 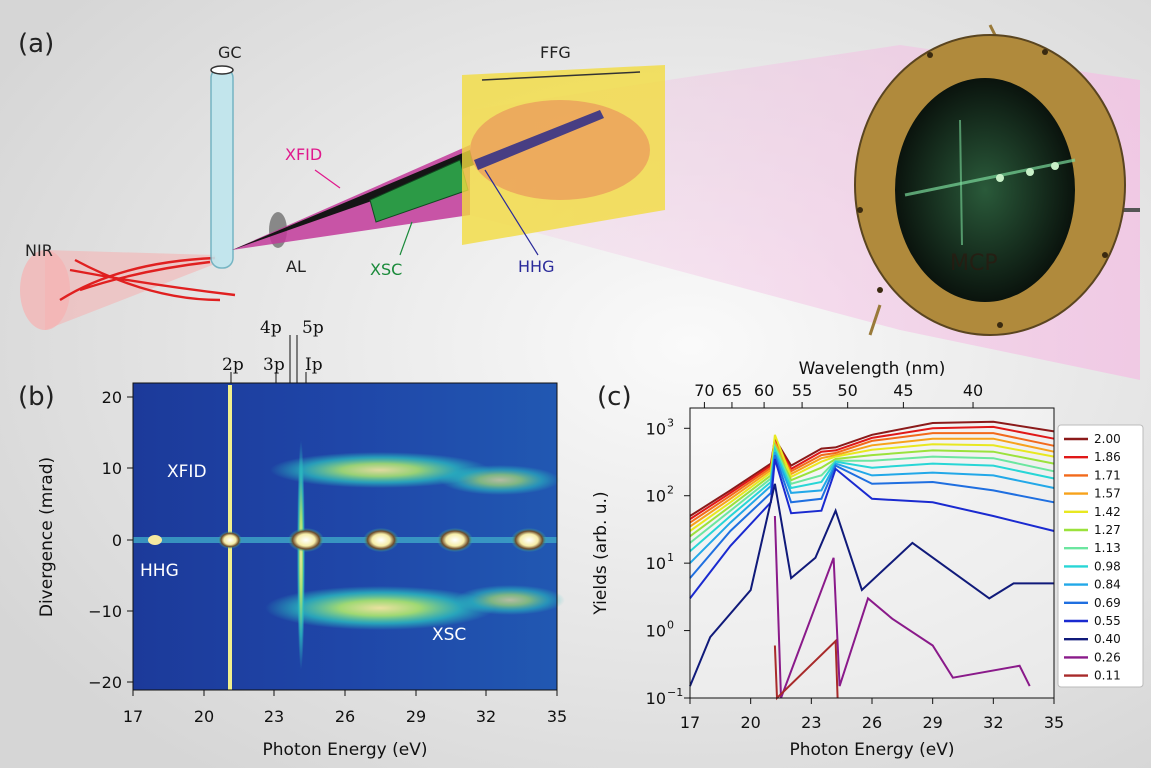 What do you see at coordinates (536, 266) in the screenshot?
I see `hhg-label: HHG` at bounding box center [536, 266].